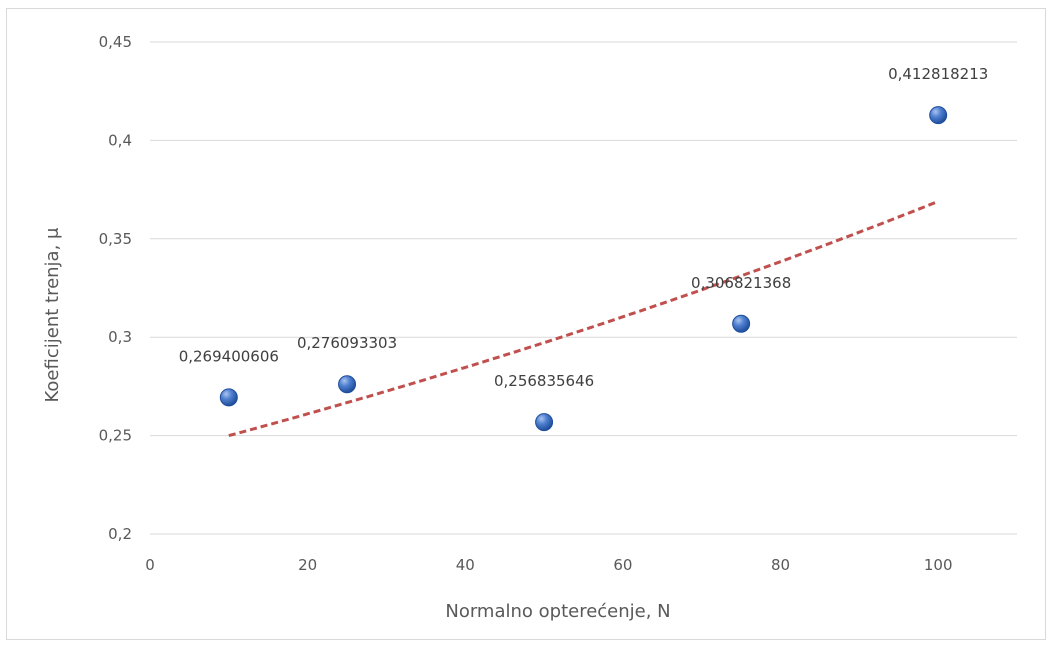 The height and width of the screenshot is (645, 1052). I want to click on y-tick-label: 0,3, so click(120, 337).